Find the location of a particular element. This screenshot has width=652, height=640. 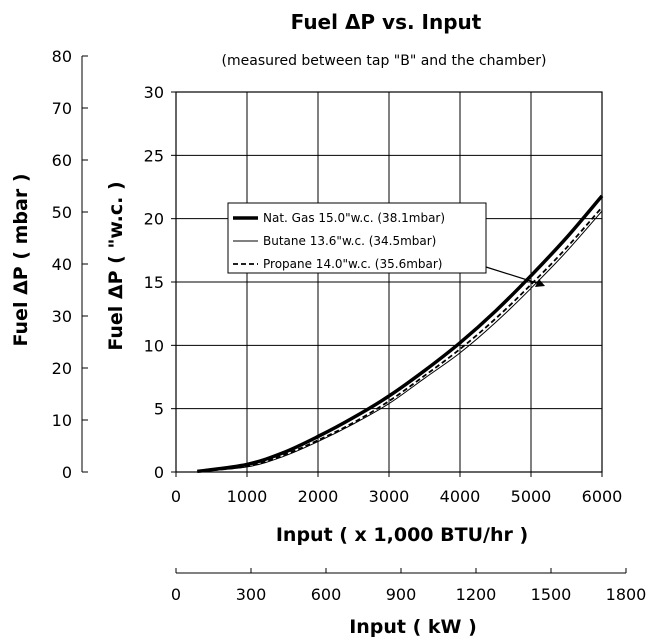

x-tick-label: 2000 is located at coordinates (318, 496).